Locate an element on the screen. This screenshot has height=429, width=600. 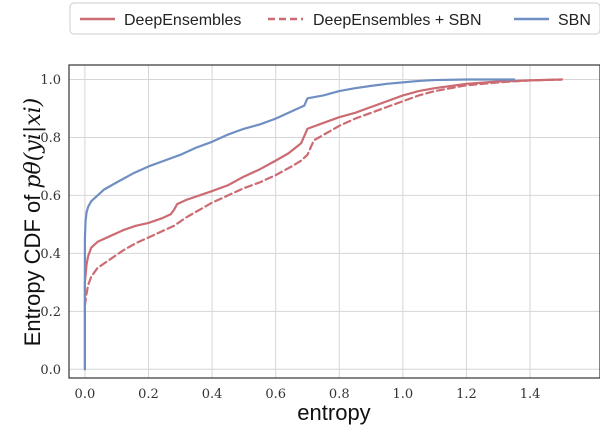
legend-item-deepensembles-sbn: DeepEnsembles + SBN is located at coordinates (375, 20).